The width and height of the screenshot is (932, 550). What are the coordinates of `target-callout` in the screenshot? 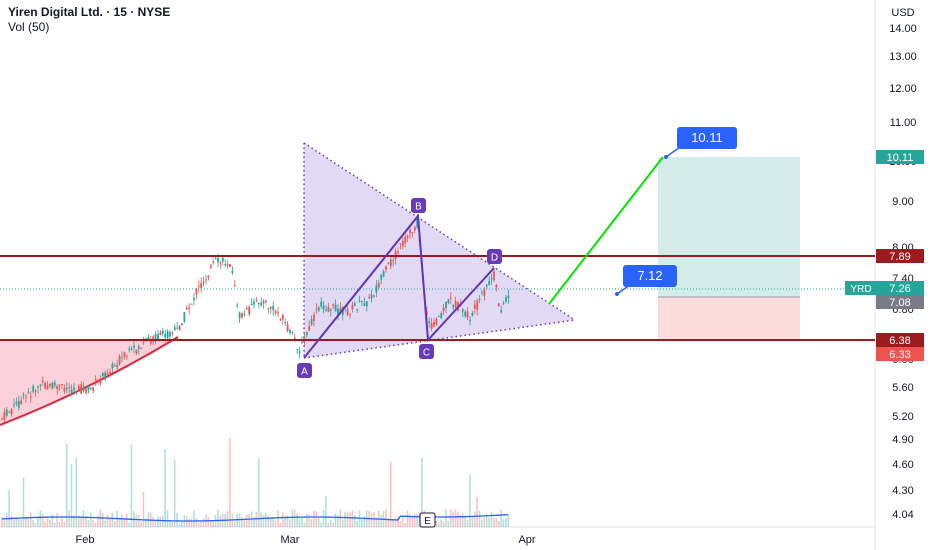 It's located at (707, 138).